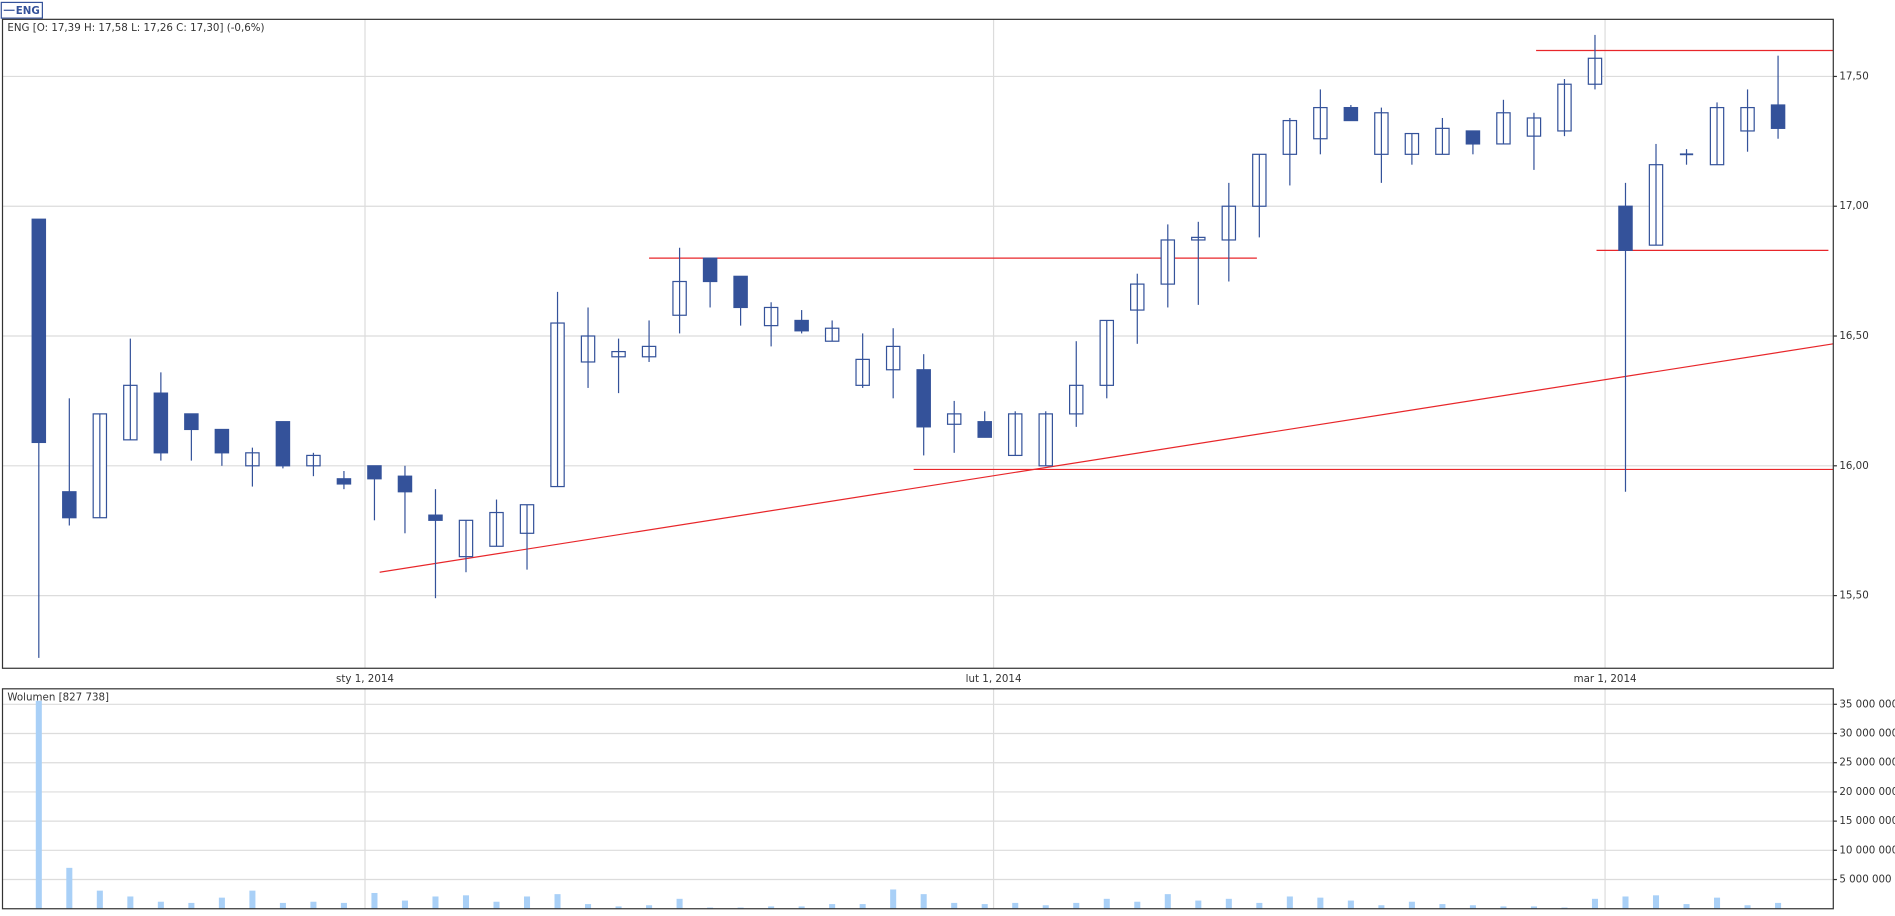 Image resolution: width=1895 pixels, height=916 pixels. Describe the element at coordinates (58, 697) in the screenshot. I see `volume-header: Wolumen [827 738]` at that location.